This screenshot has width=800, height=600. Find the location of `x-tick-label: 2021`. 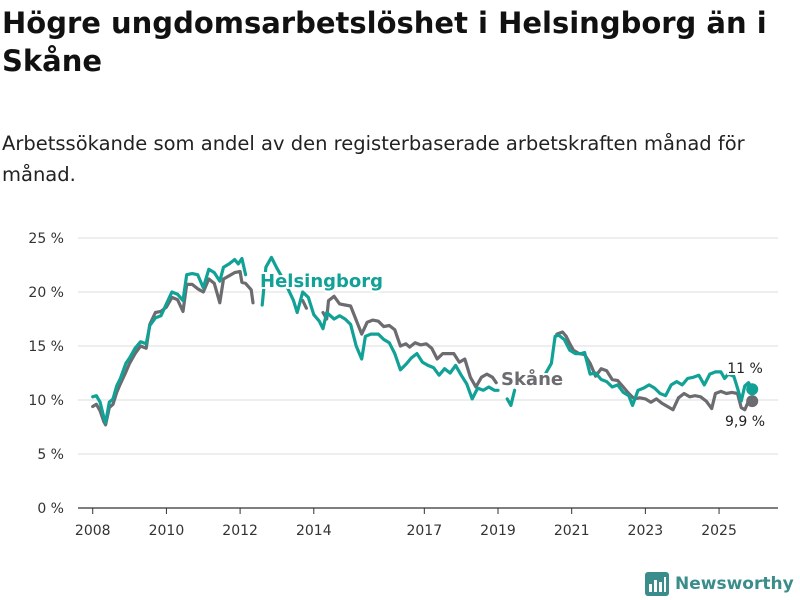

x-tick-label: 2021 is located at coordinates (572, 531).